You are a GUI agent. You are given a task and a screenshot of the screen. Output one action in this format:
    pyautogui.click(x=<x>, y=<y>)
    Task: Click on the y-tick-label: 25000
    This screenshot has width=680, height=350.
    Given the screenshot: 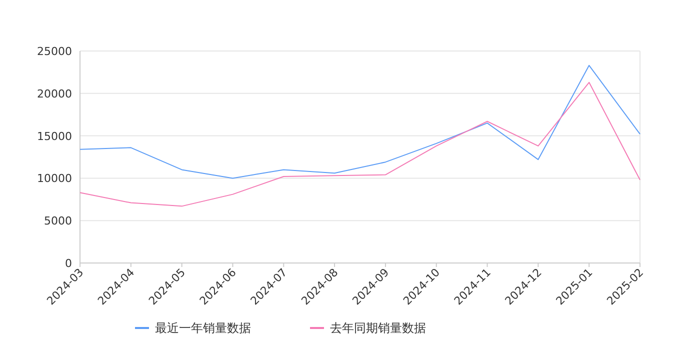 What is the action you would take?
    pyautogui.click(x=54, y=51)
    